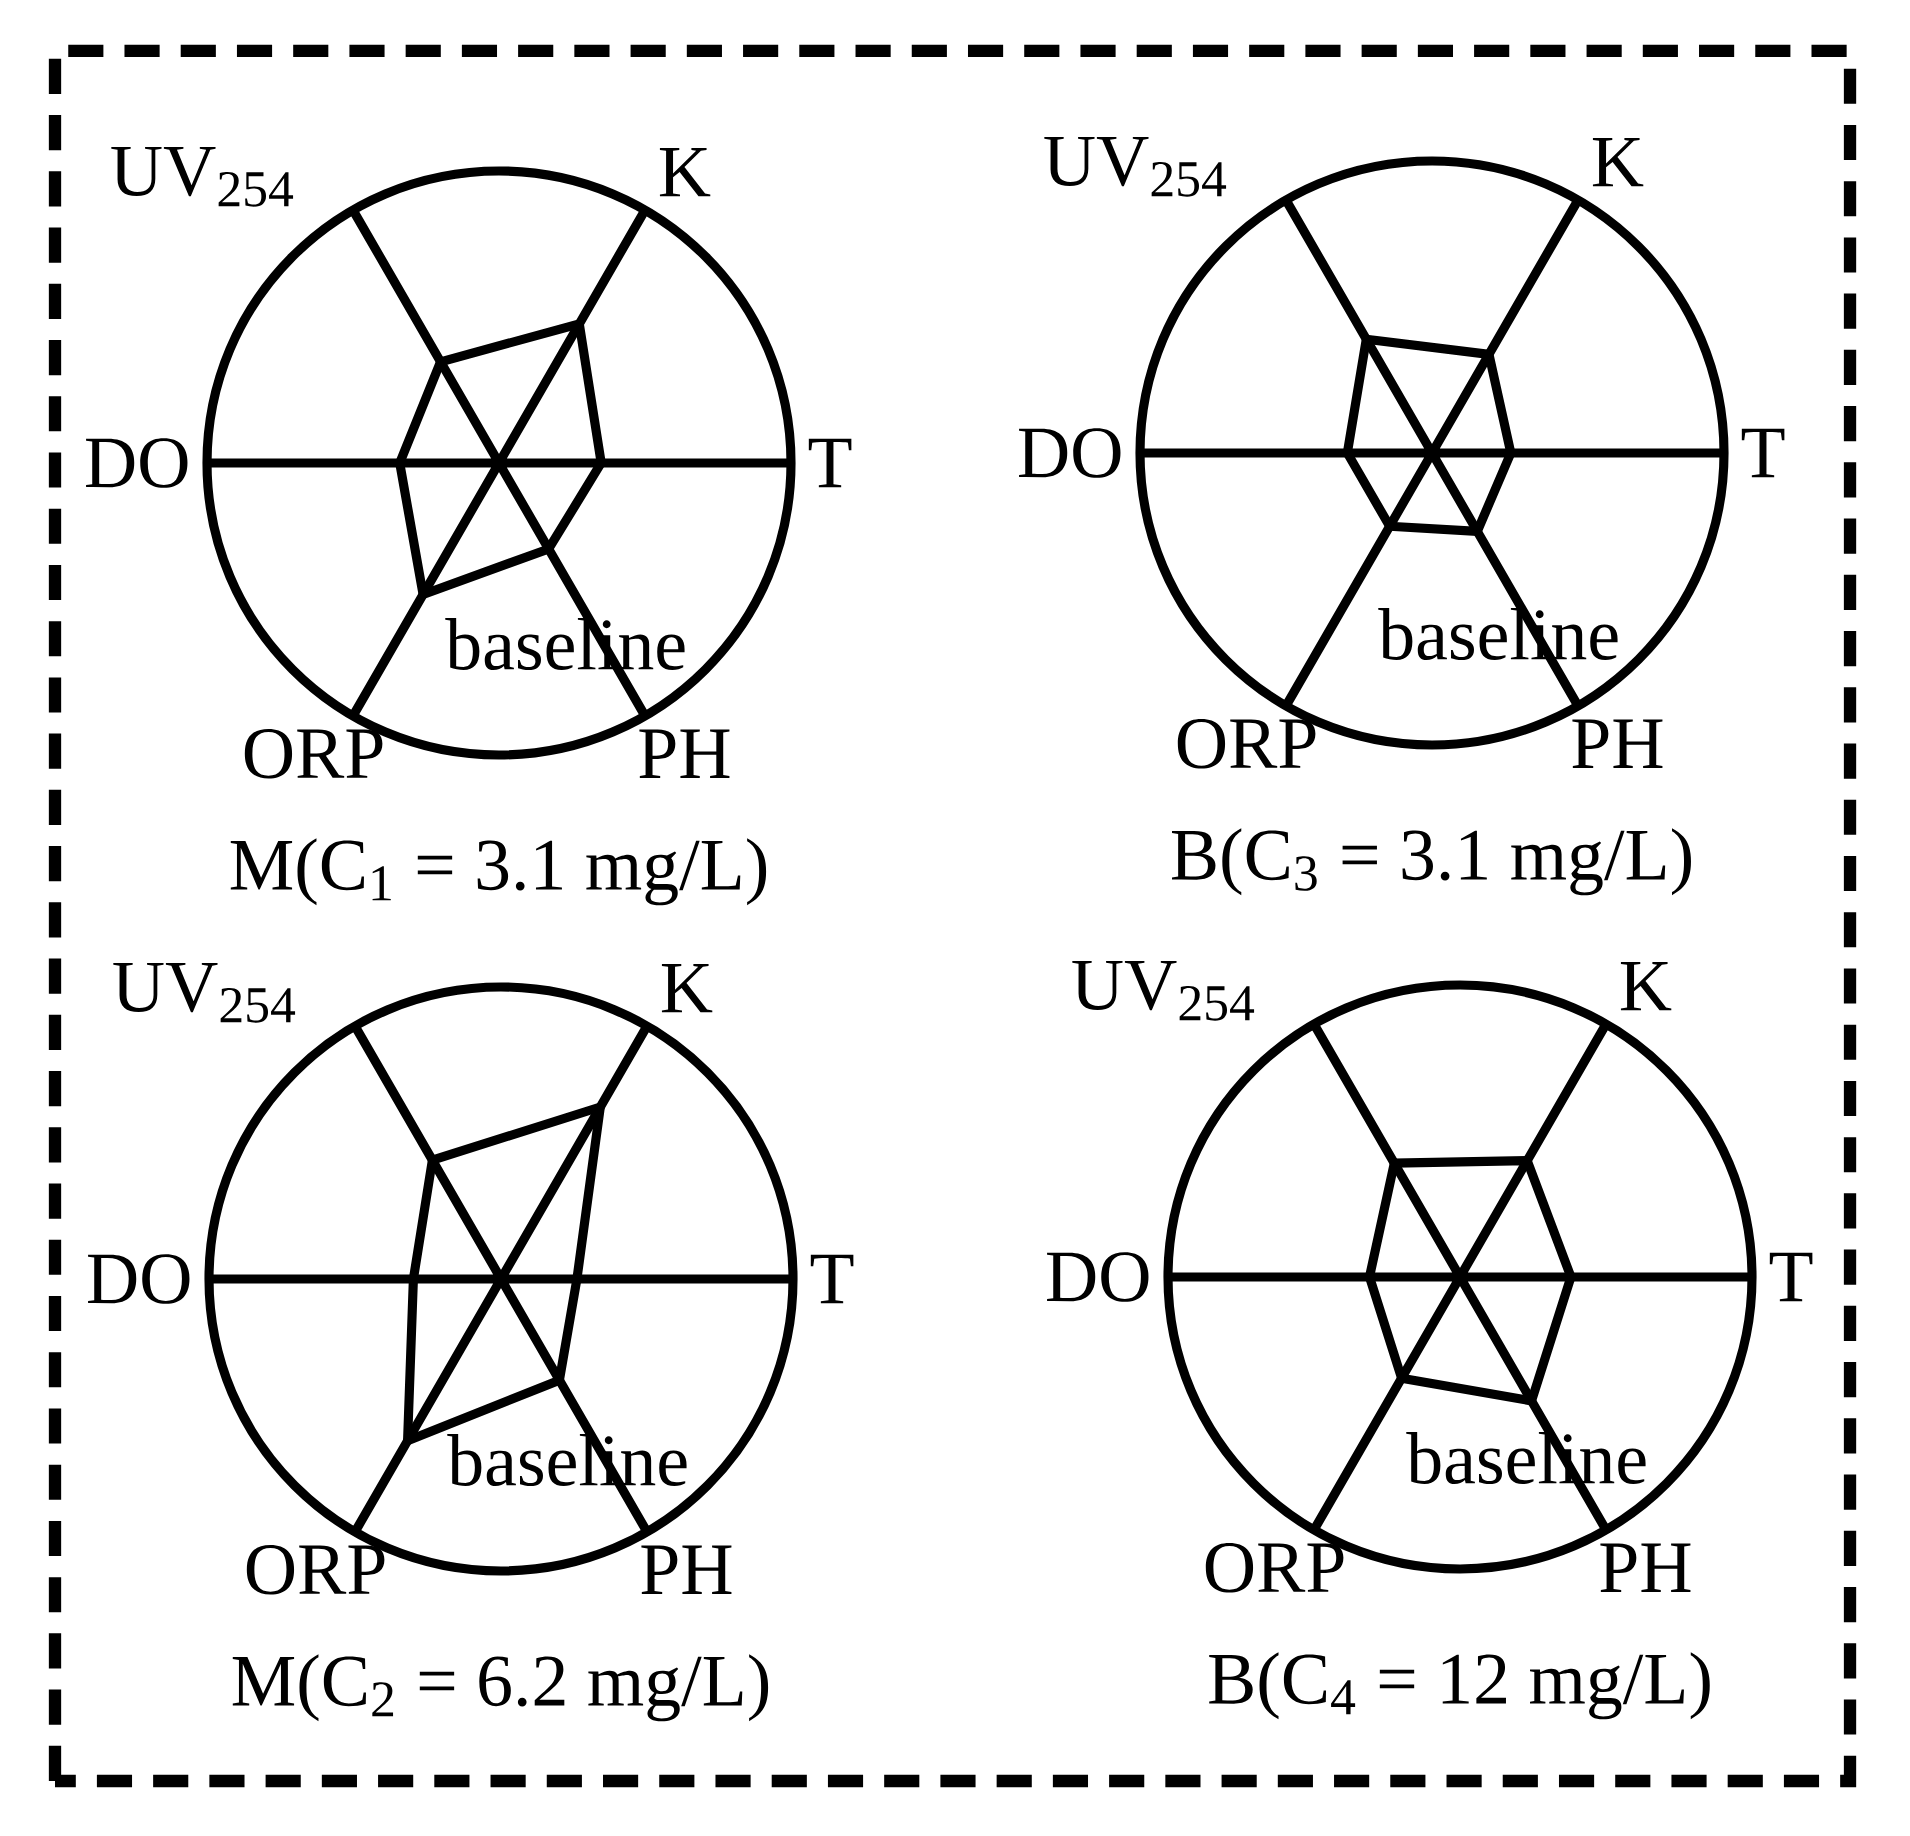 Image resolution: width=1910 pixels, height=1836 pixels. I want to click on text: M(C$_{1}$ = 3.1 mg/L), so click(498, 872).